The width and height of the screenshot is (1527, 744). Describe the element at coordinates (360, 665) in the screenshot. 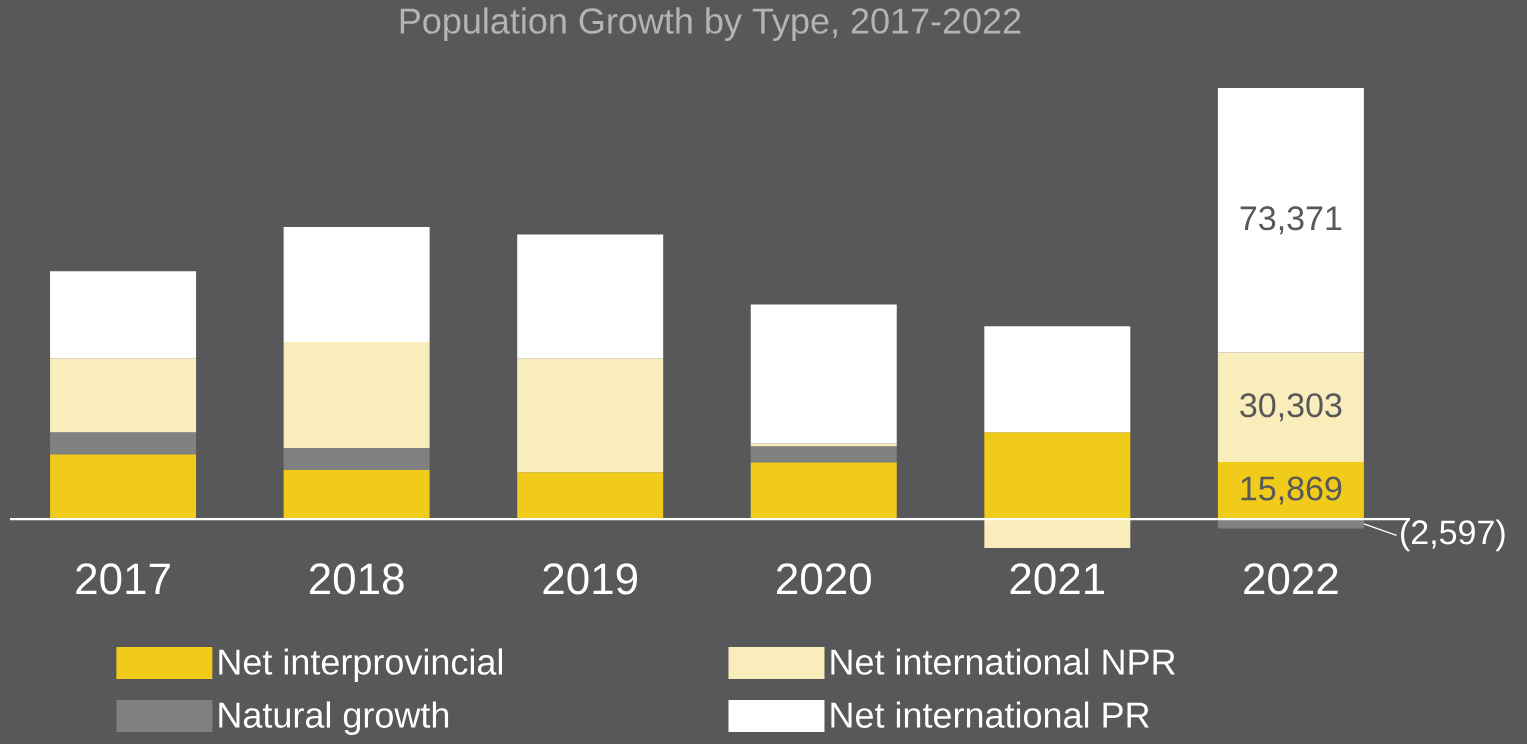

I see `legend-label: Net interprovincial` at that location.